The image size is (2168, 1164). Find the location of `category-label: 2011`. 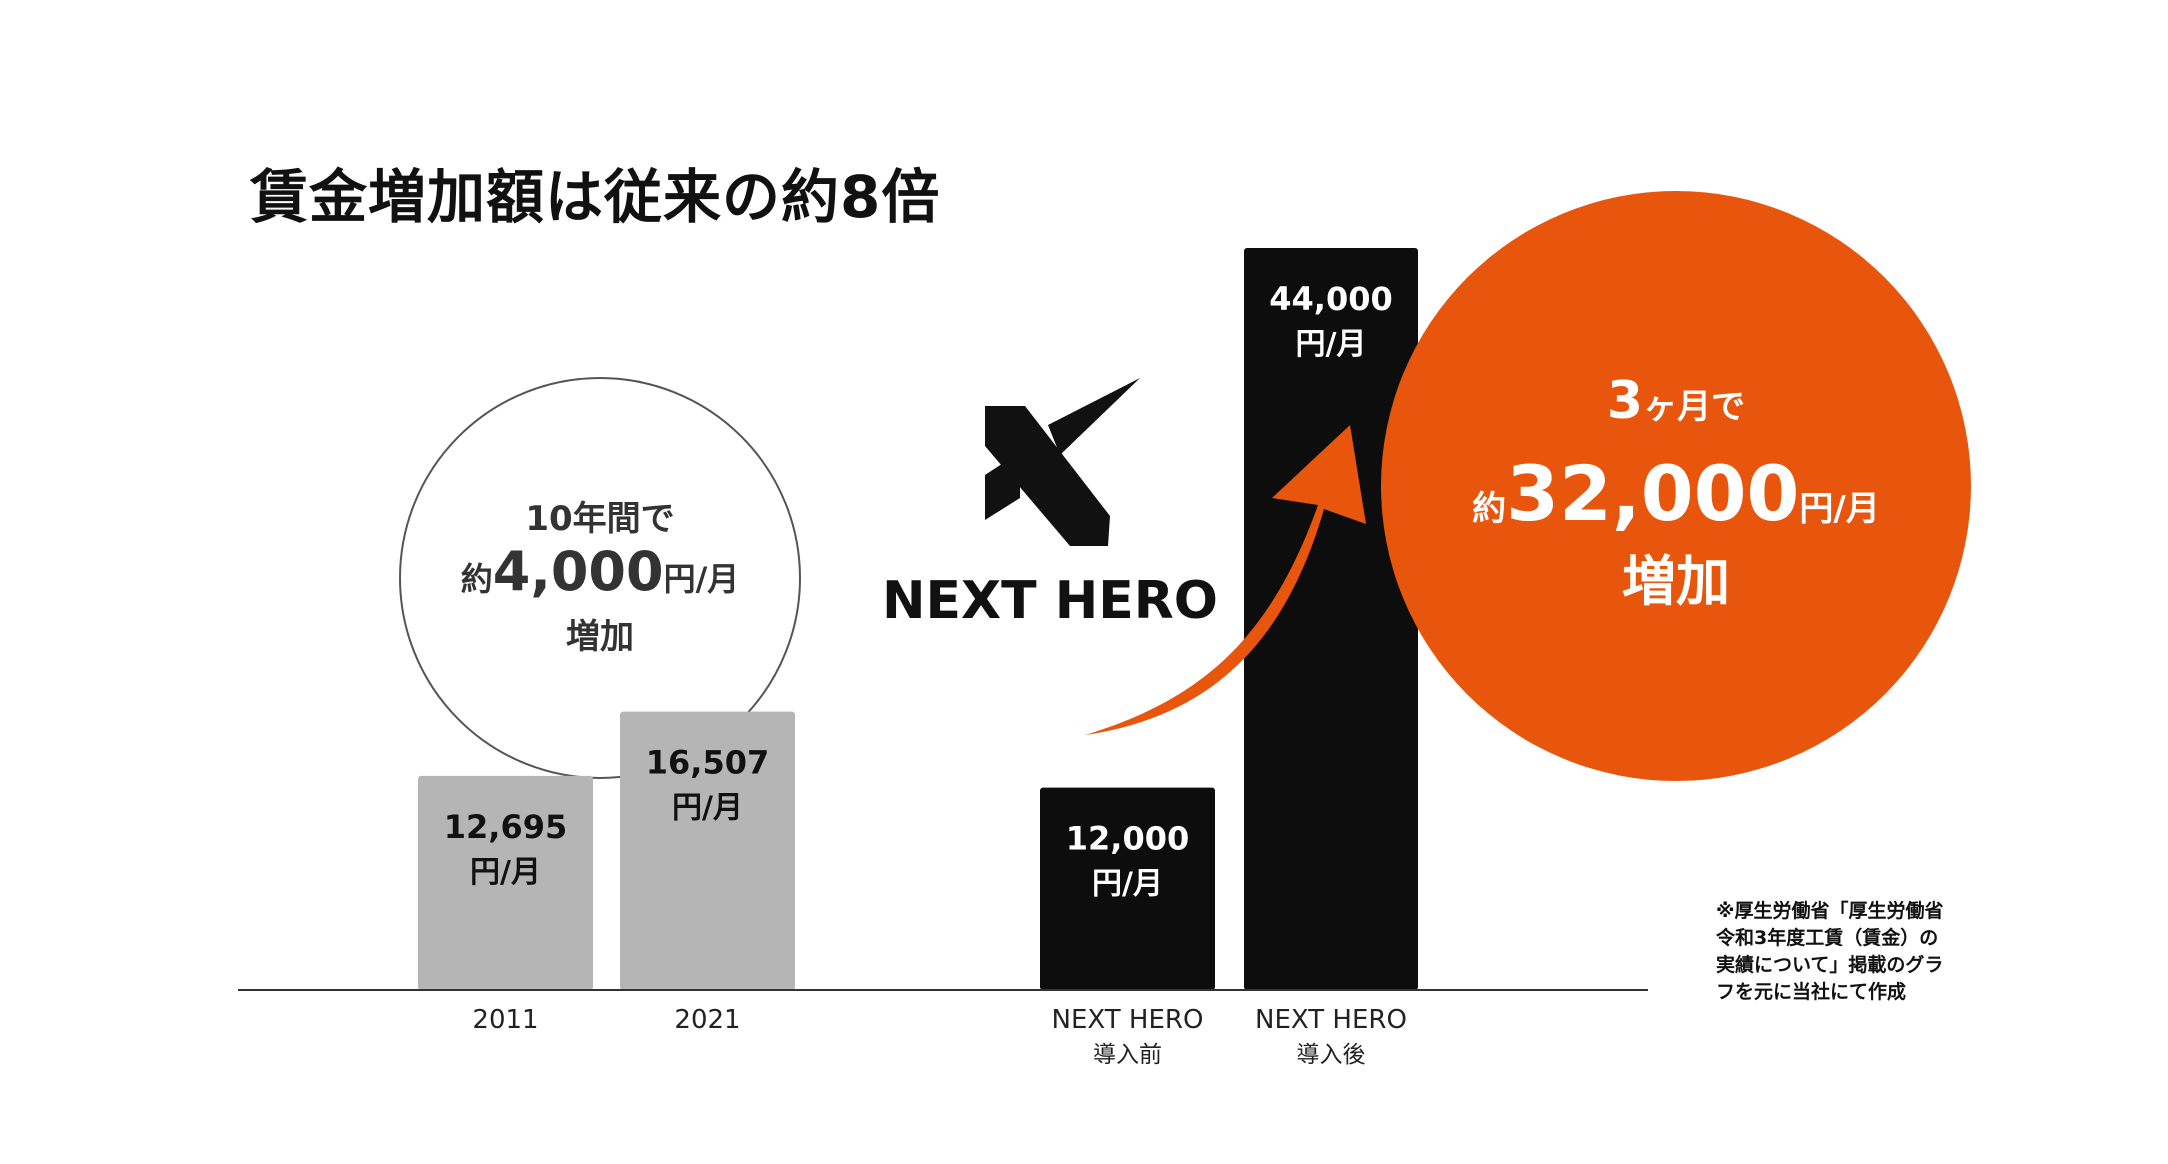

category-label: 2011 is located at coordinates (505, 1020).